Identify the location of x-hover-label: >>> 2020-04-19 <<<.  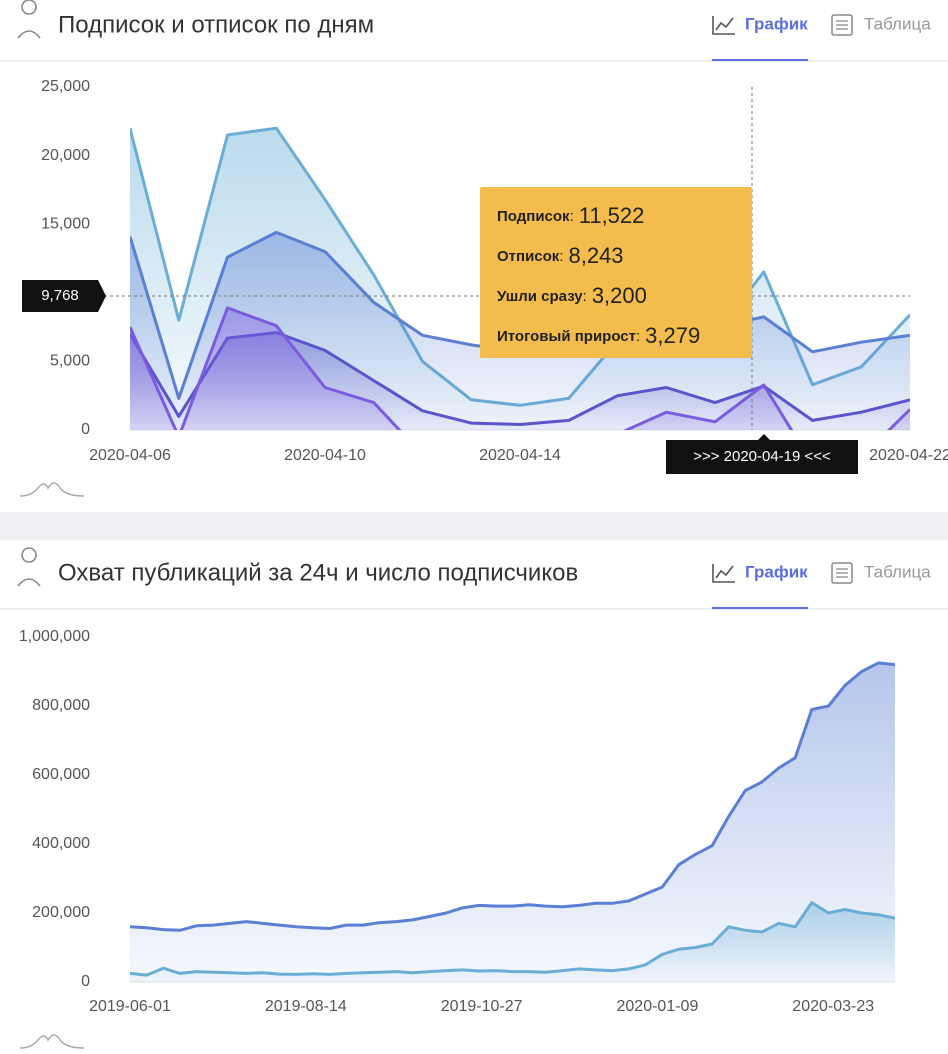
(762, 456).